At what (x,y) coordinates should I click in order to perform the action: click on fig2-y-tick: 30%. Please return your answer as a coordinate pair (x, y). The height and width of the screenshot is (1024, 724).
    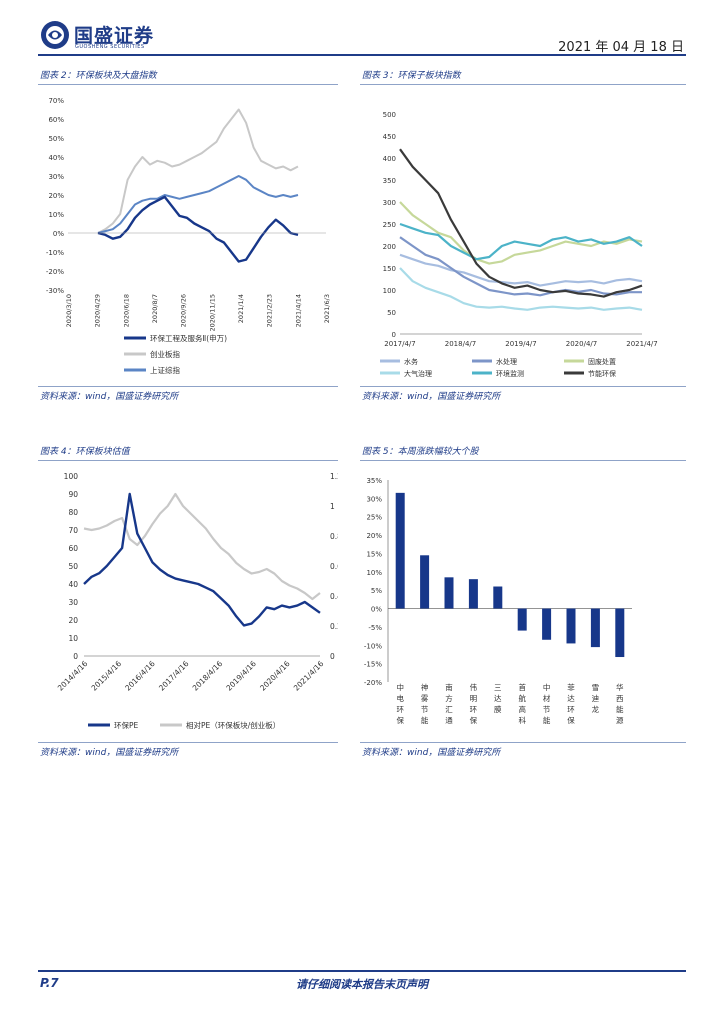
    Looking at the image, I should click on (56, 177).